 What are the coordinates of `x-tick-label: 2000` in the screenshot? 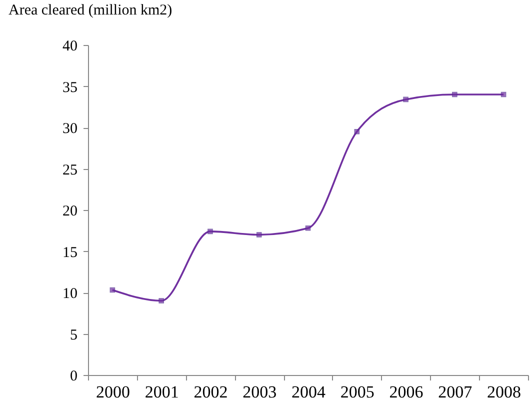 It's located at (113, 392).